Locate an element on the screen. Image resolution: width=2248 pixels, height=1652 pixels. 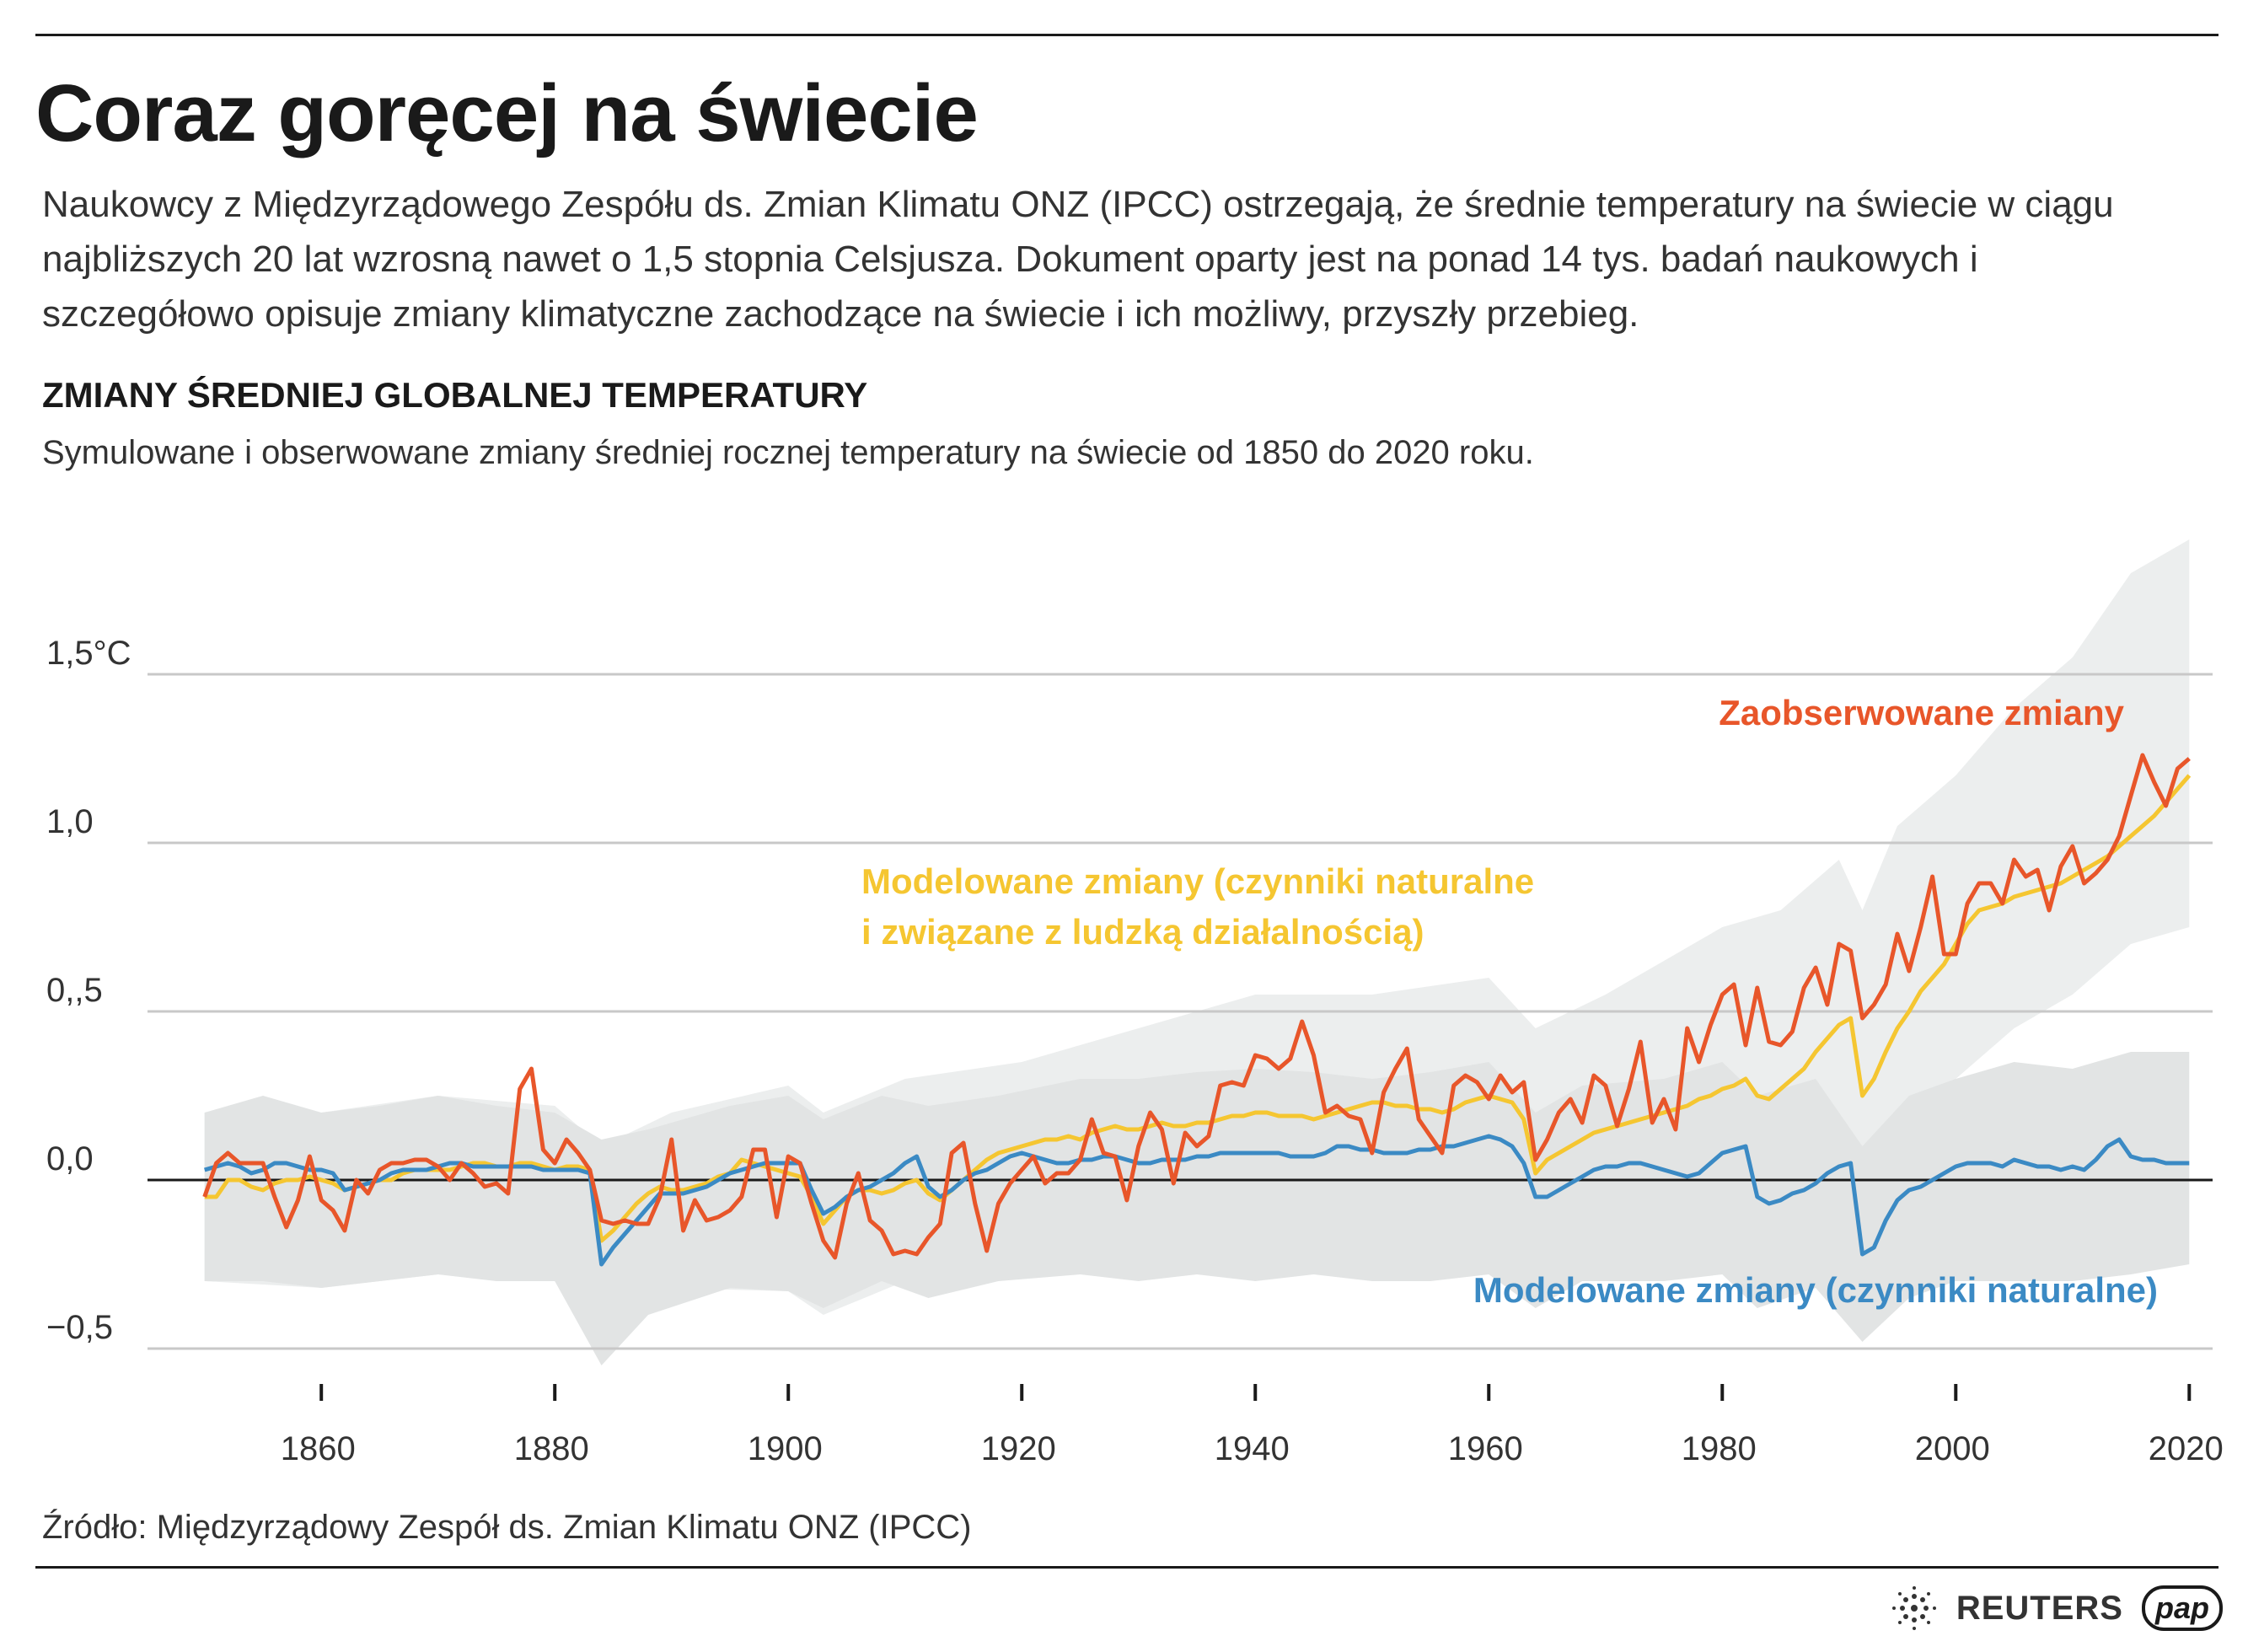
x-tick-label: 1880 is located at coordinates (551, 1448).